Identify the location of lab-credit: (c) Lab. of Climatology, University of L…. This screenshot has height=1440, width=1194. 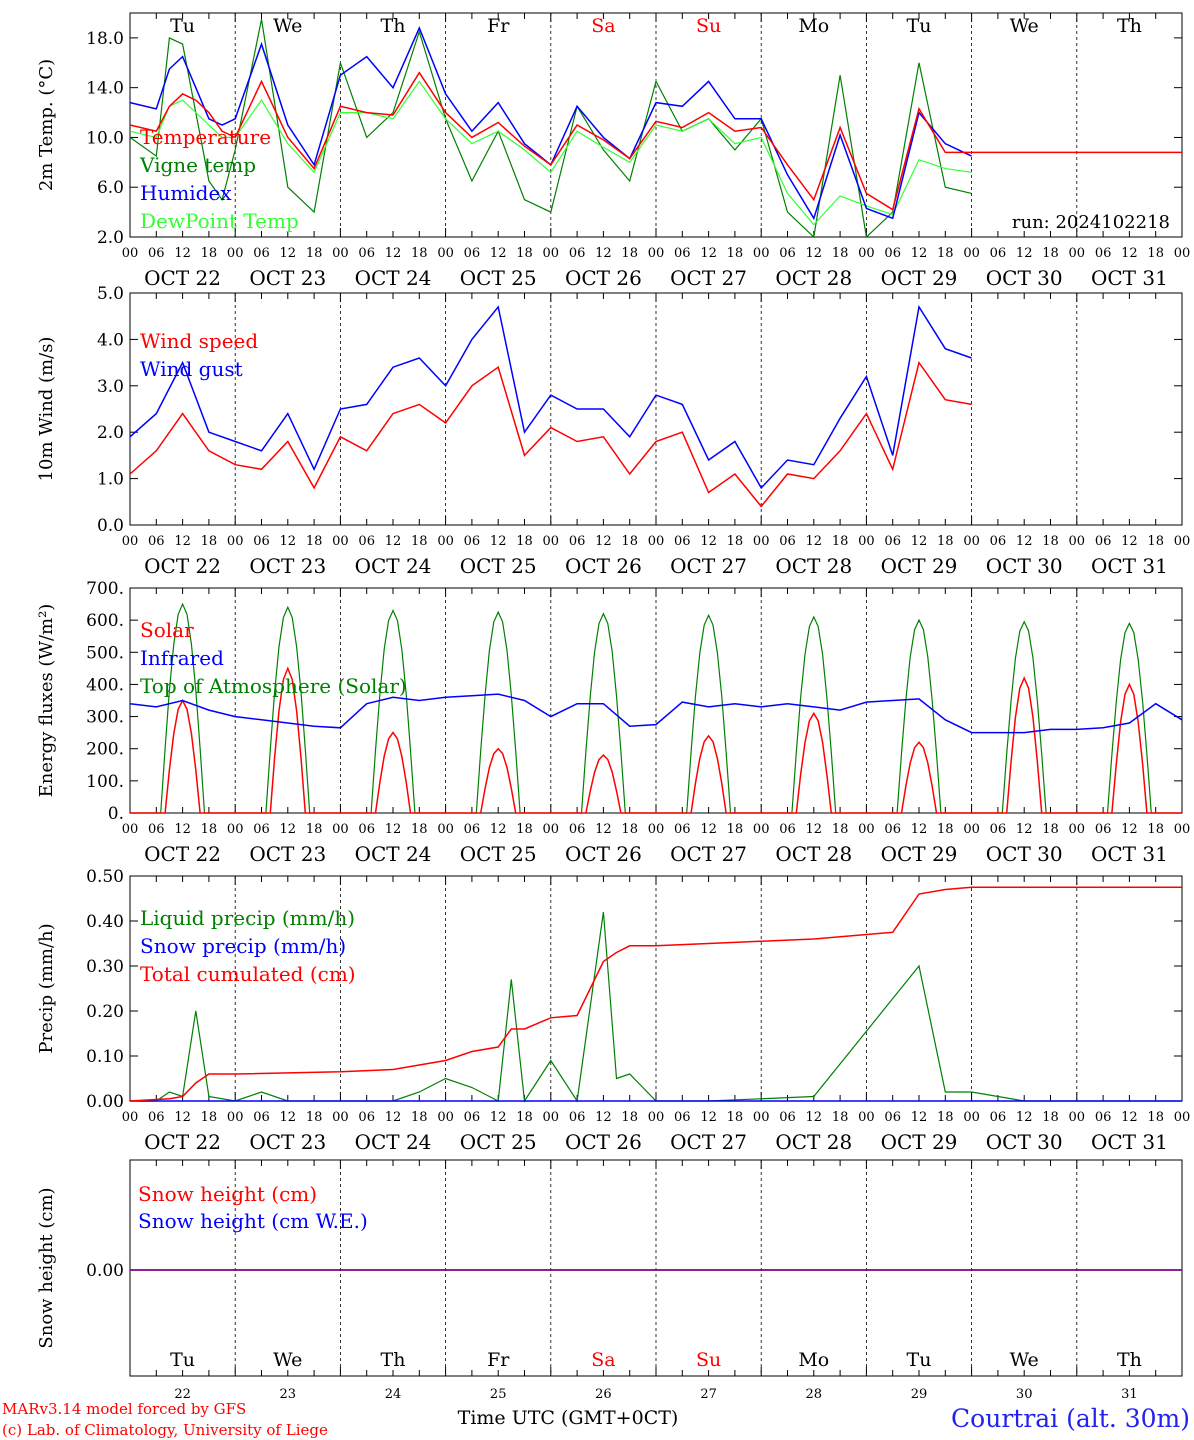
(165, 1430).